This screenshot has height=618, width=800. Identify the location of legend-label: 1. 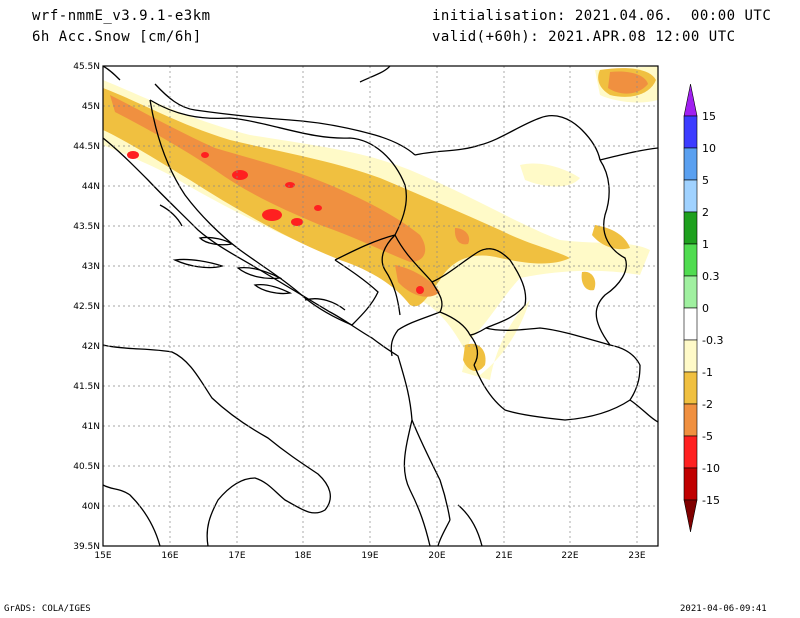
(705, 244).